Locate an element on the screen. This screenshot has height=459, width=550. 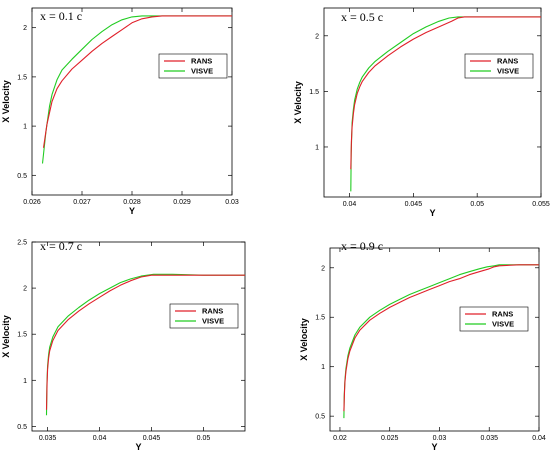
x-tick-label: 0.028 is located at coordinates (132, 202).